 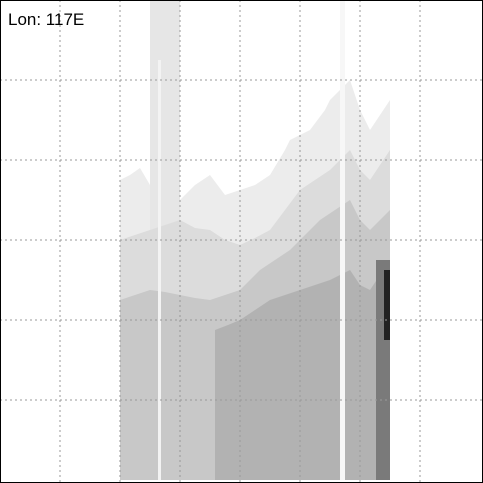 What do you see at coordinates (46, 19) in the screenshot?
I see `panel-label: Lon: 117E` at bounding box center [46, 19].